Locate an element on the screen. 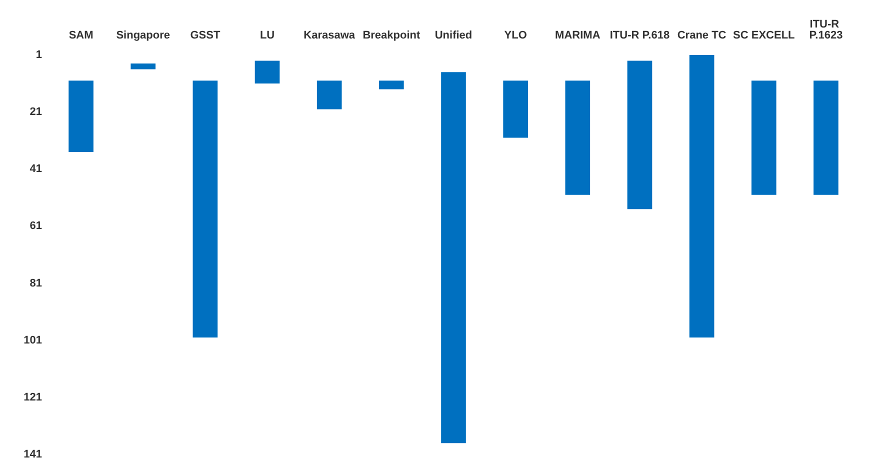  x-tick-label: ITU-R P.1623 is located at coordinates (826, 30).